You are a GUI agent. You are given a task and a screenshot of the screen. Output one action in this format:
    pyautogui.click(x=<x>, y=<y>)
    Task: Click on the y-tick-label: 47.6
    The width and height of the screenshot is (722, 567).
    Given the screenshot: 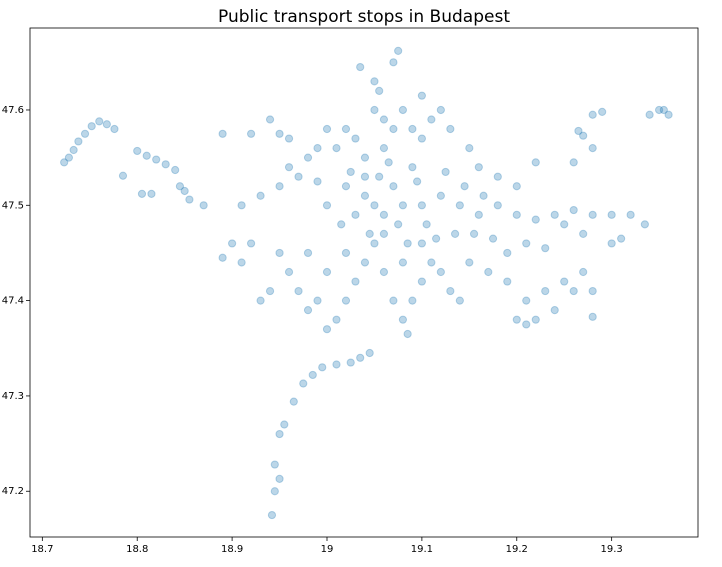 What is the action you would take?
    pyautogui.click(x=13, y=110)
    